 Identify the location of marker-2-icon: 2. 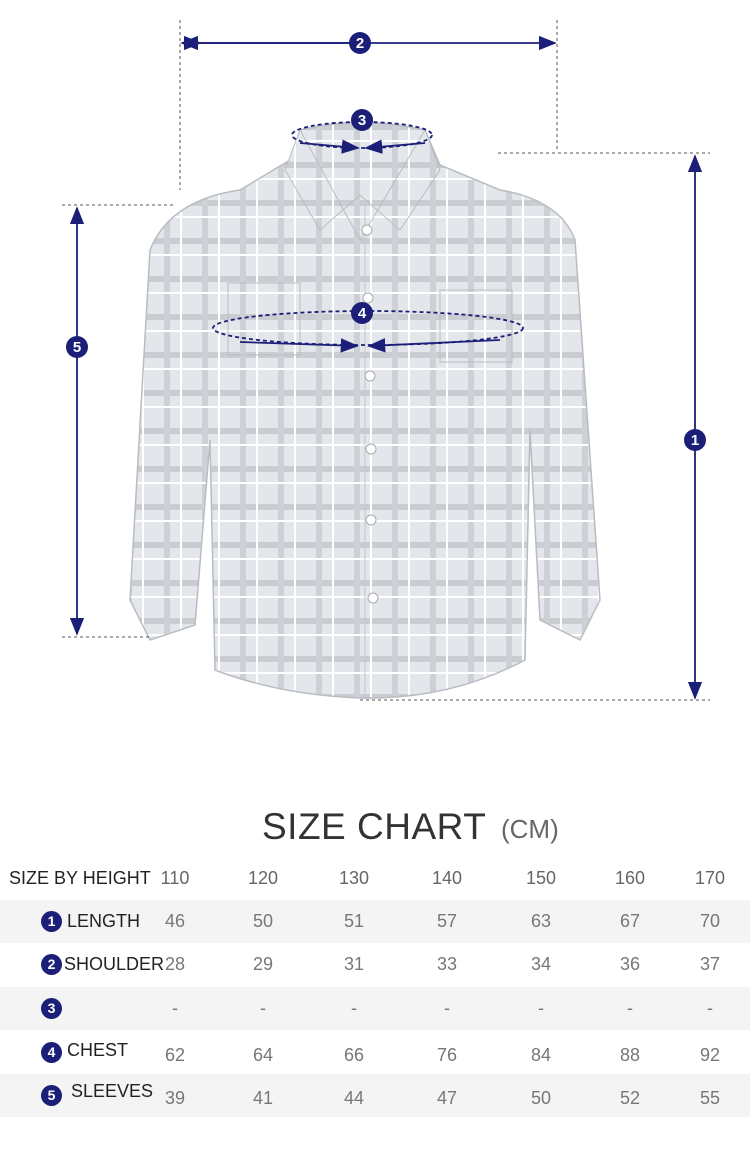
(51, 964).